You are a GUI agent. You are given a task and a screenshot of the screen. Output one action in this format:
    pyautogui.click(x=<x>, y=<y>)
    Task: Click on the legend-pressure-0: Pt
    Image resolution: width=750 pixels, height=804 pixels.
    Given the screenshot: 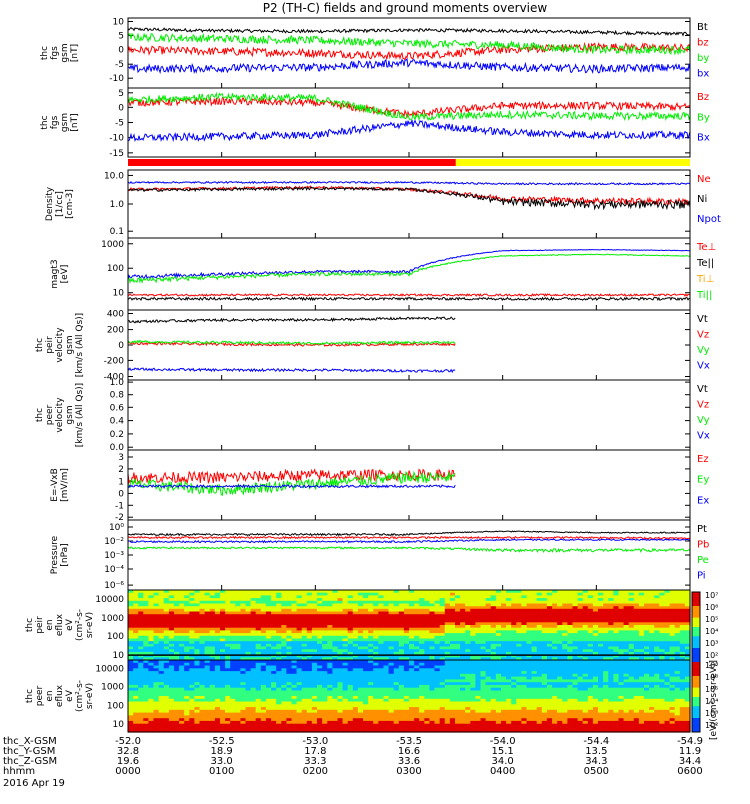 What is the action you would take?
    pyautogui.click(x=702, y=529)
    